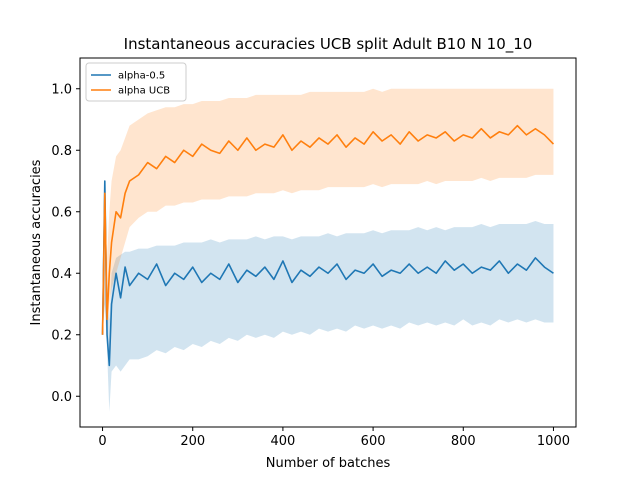 The image size is (640, 480). What do you see at coordinates (334, 438) in the screenshot?
I see `x-axis-ticks: 0 200 400 600 800 1000` at bounding box center [334, 438].